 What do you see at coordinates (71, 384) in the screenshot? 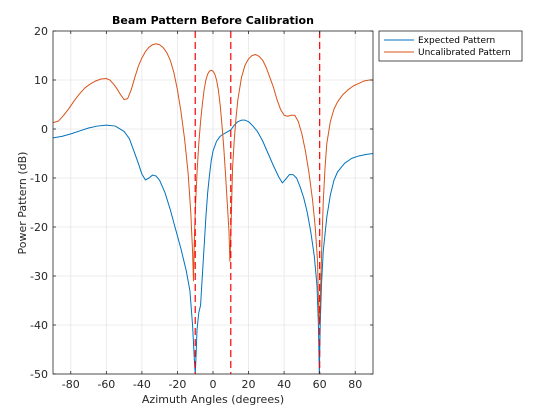
I see `x-tick-label: -80` at bounding box center [71, 384].